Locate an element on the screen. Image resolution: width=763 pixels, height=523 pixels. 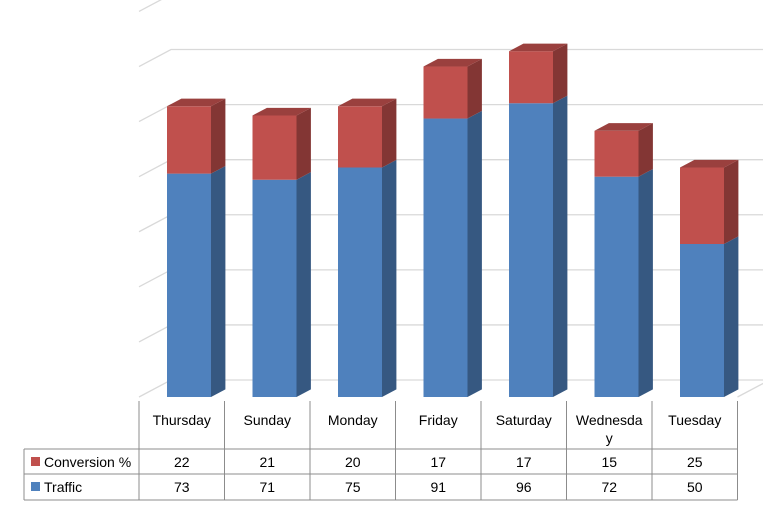
bar-traffic-friday is located at coordinates (452, 253).